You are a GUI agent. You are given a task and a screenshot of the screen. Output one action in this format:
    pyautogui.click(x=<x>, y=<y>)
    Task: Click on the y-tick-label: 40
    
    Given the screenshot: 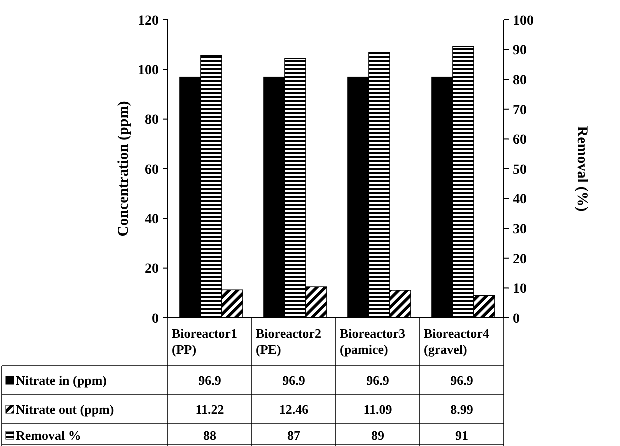 What is the action you would take?
    pyautogui.click(x=152, y=220)
    